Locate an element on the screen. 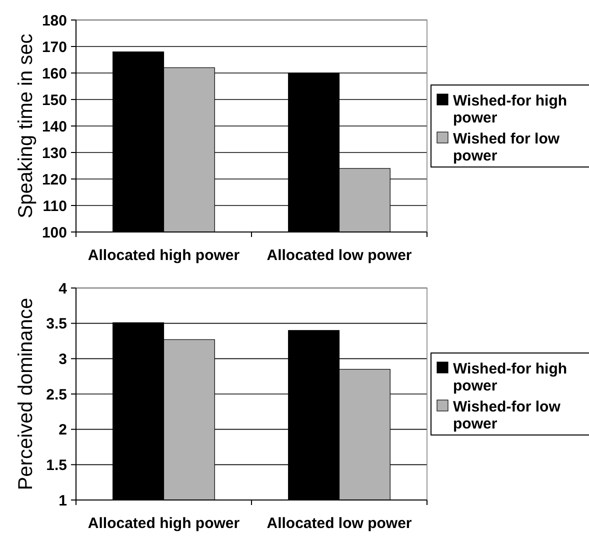  y-tick-label: 150 is located at coordinates (54, 100).